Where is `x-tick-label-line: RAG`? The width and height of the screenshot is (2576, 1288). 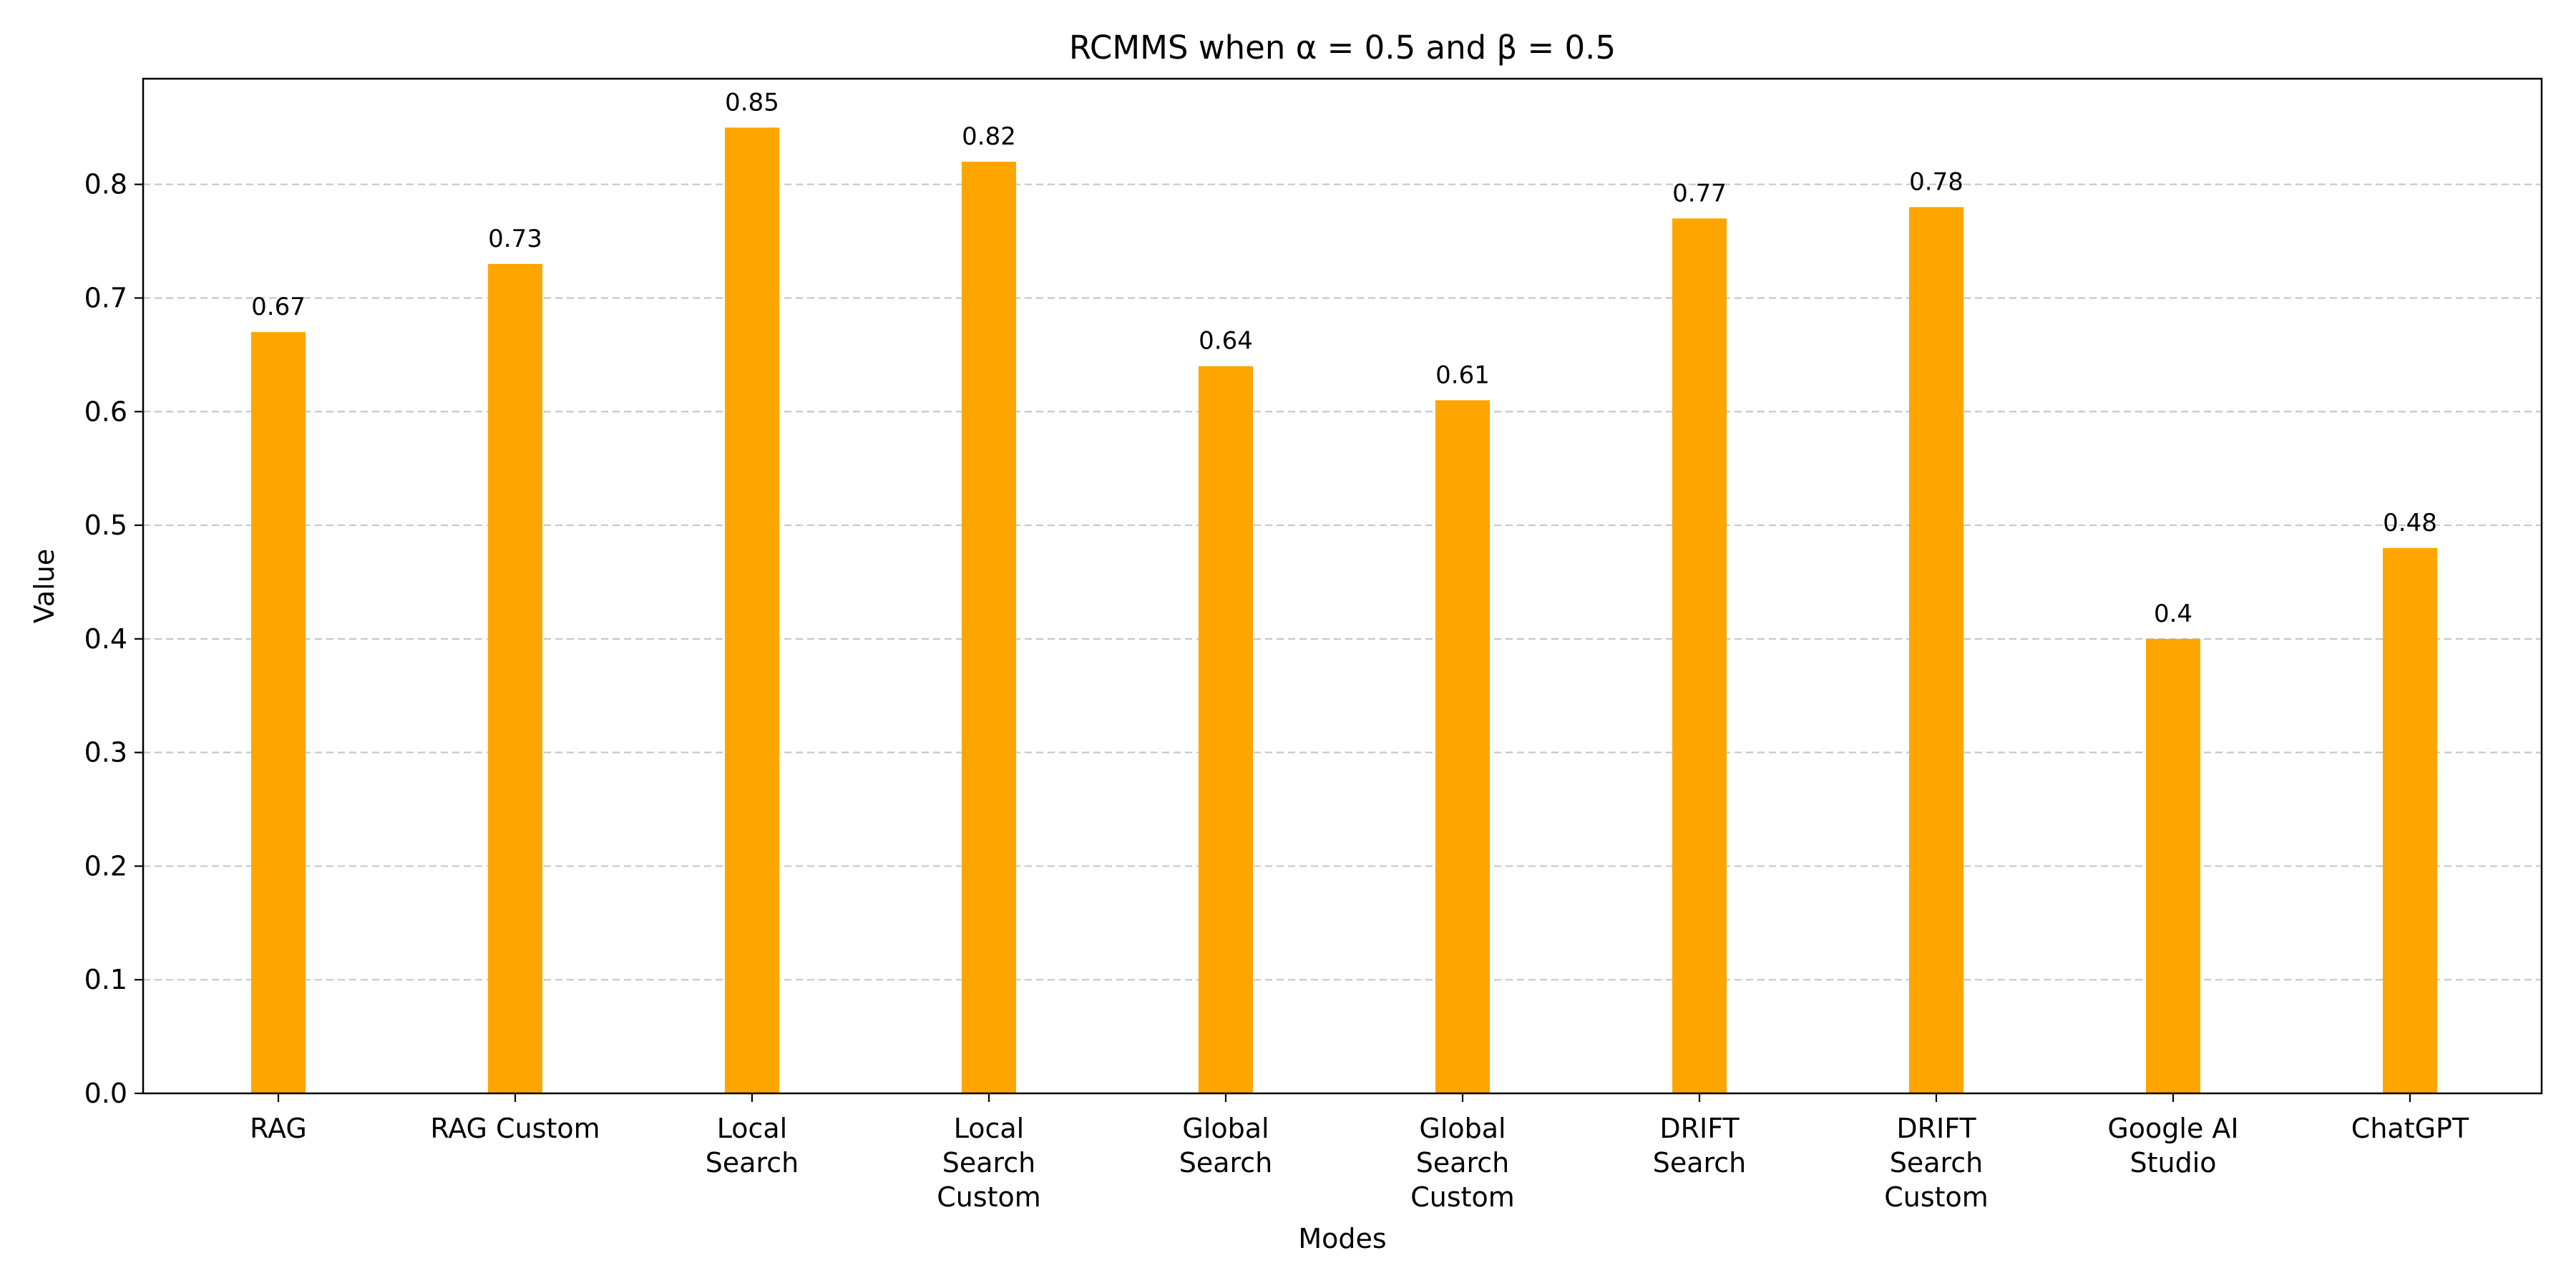 x-tick-label-line: RAG is located at coordinates (278, 1128).